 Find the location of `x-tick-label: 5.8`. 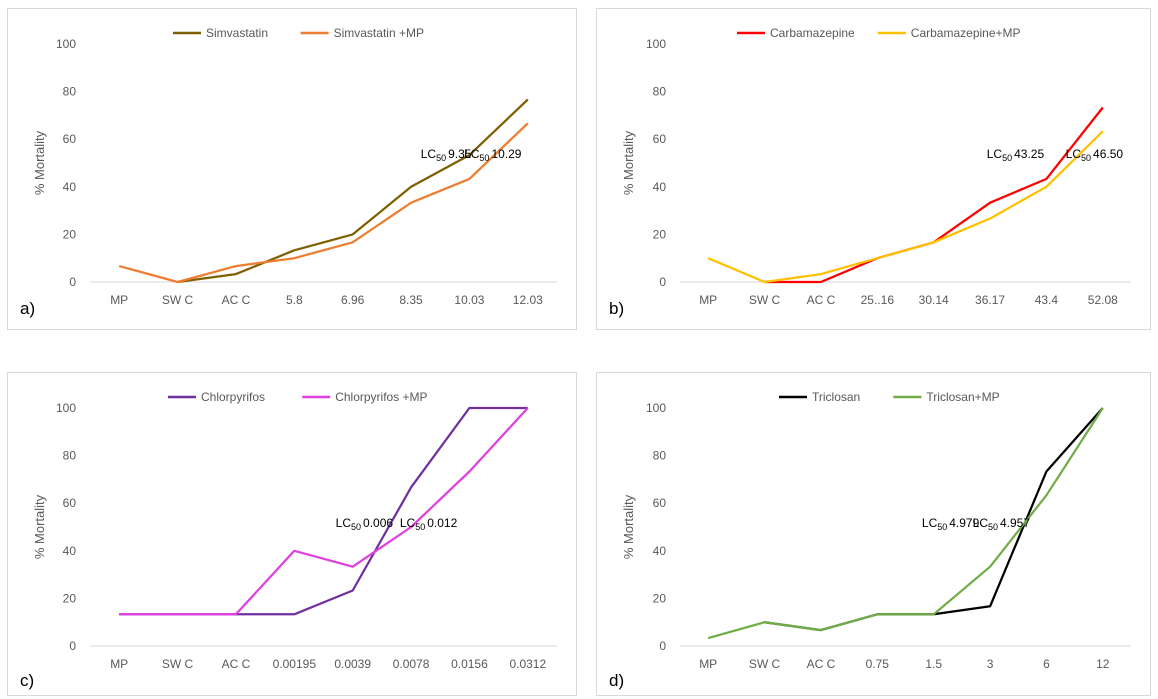

x-tick-label: 5.8 is located at coordinates (294, 300).